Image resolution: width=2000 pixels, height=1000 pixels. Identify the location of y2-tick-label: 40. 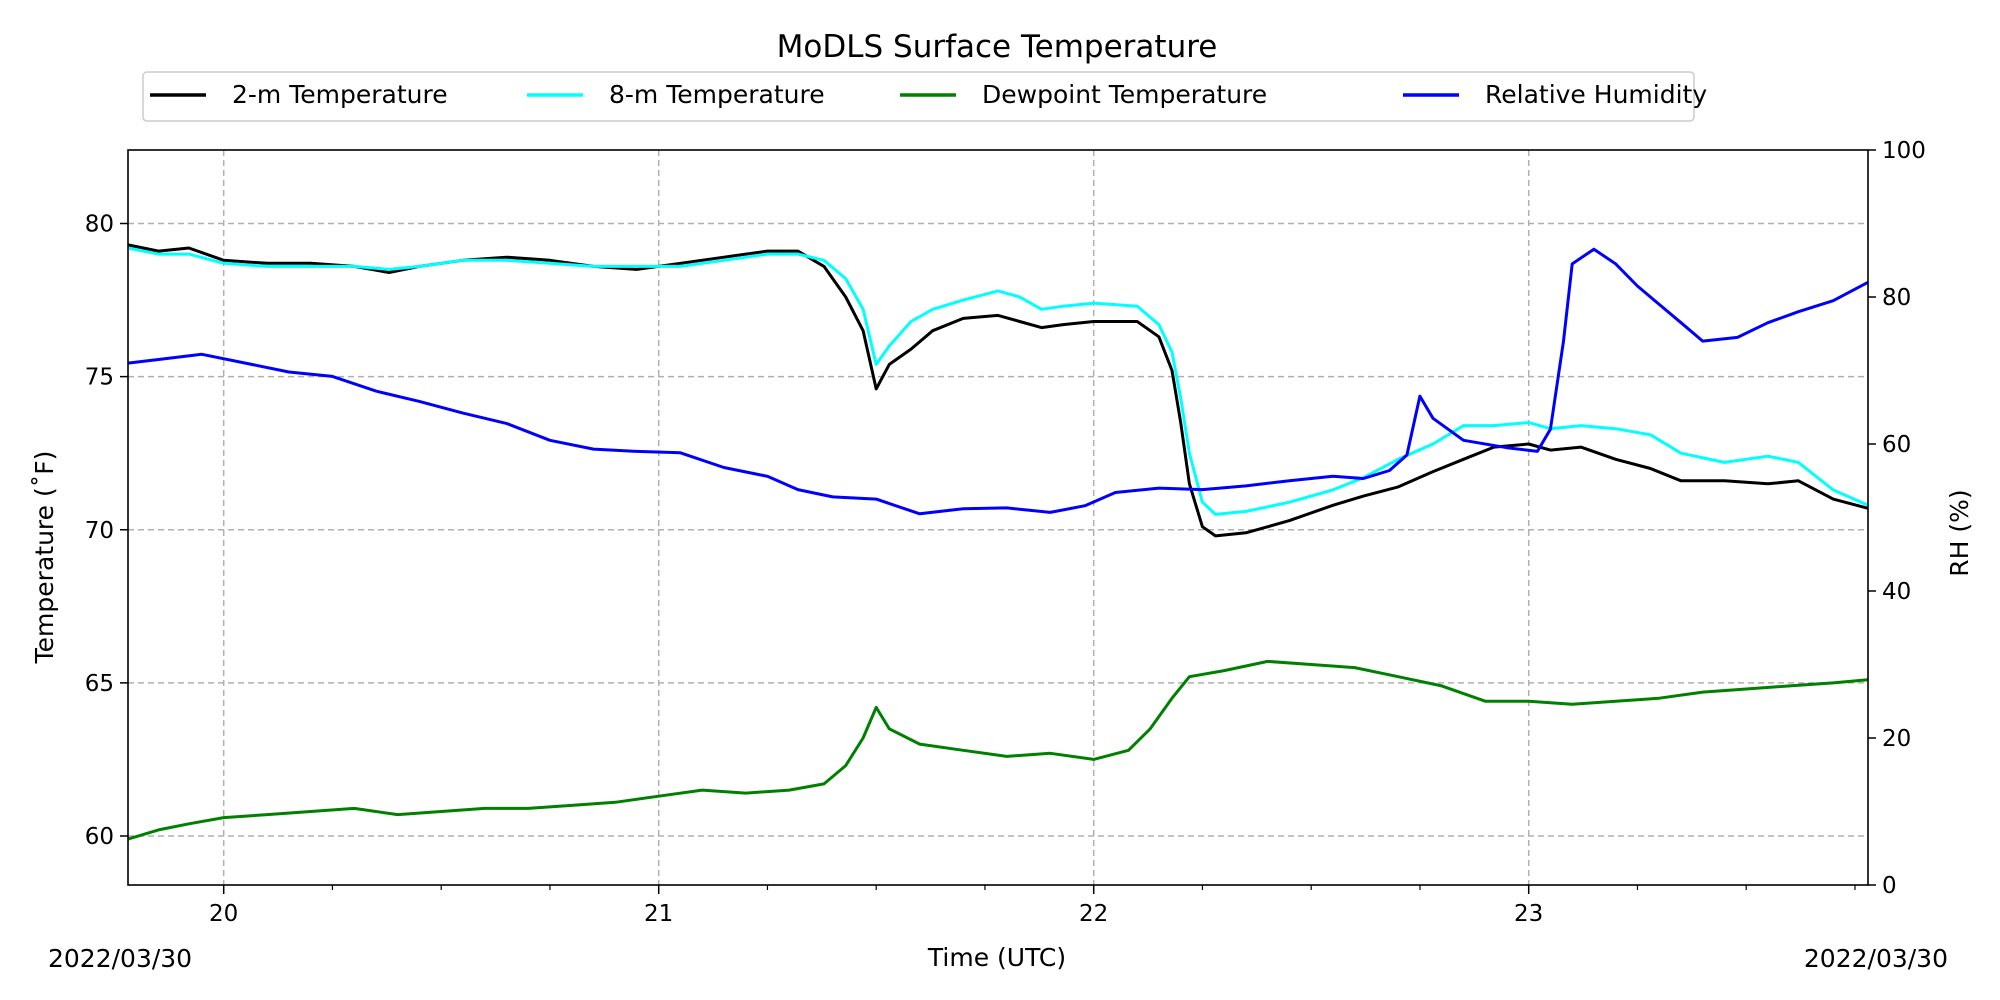
(1896, 592).